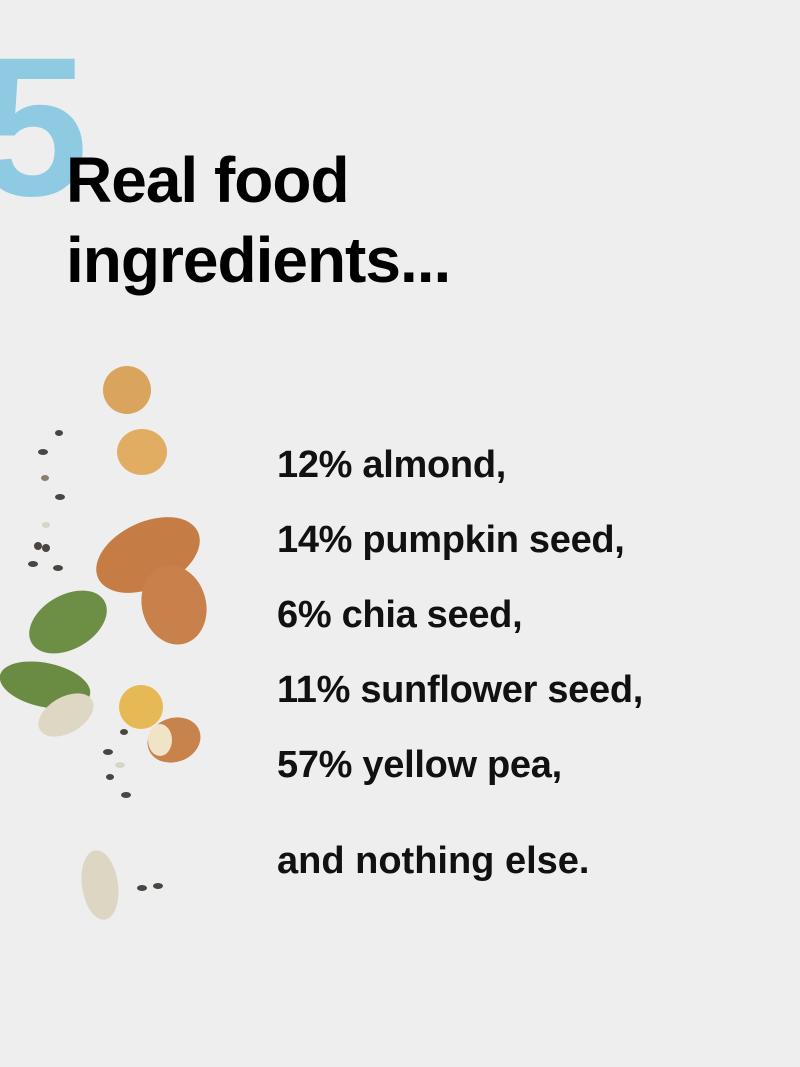 The height and width of the screenshot is (1067, 800). I want to click on chia-seed-icon, so click(95, 660).